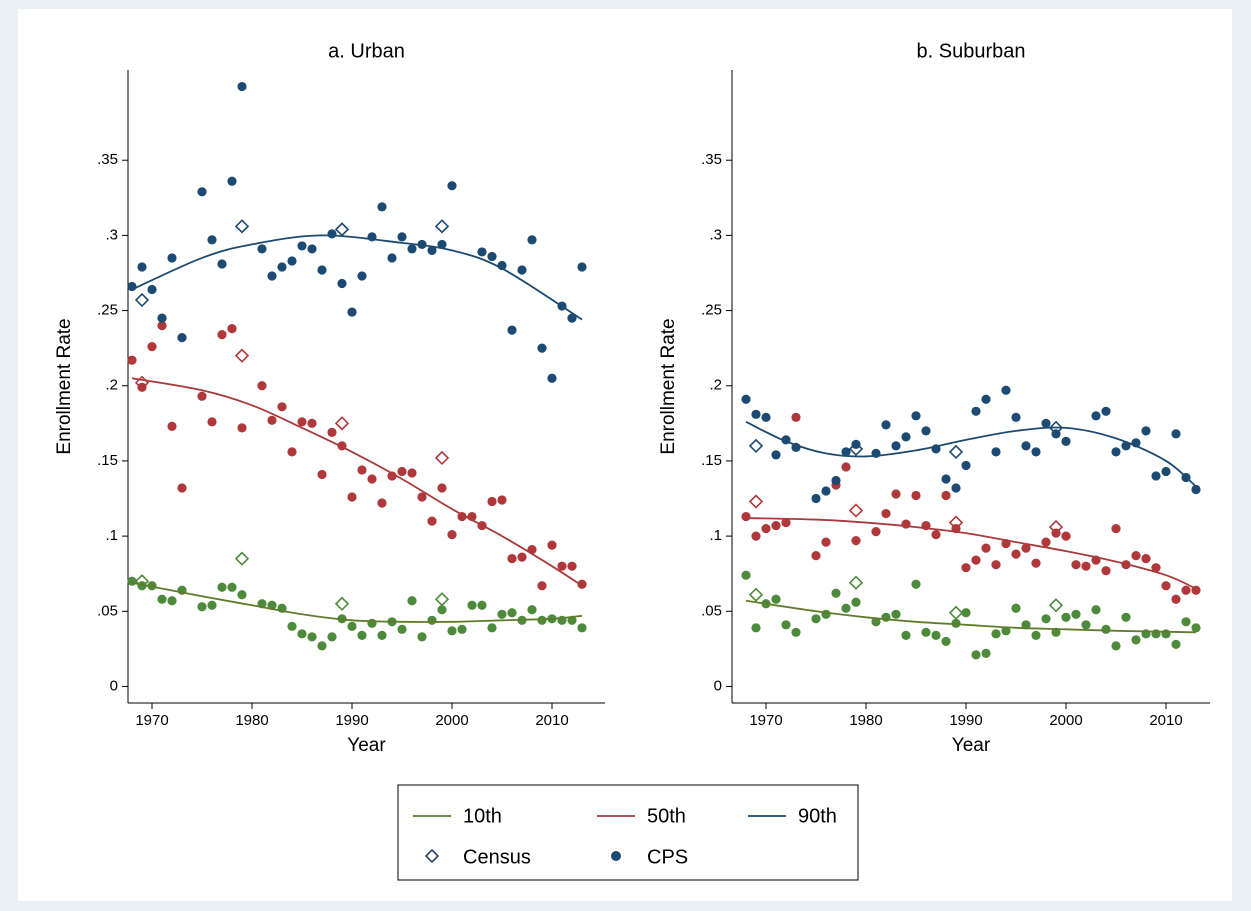  Describe the element at coordinates (111, 234) in the screenshot. I see `y-tick-label: .3` at that location.